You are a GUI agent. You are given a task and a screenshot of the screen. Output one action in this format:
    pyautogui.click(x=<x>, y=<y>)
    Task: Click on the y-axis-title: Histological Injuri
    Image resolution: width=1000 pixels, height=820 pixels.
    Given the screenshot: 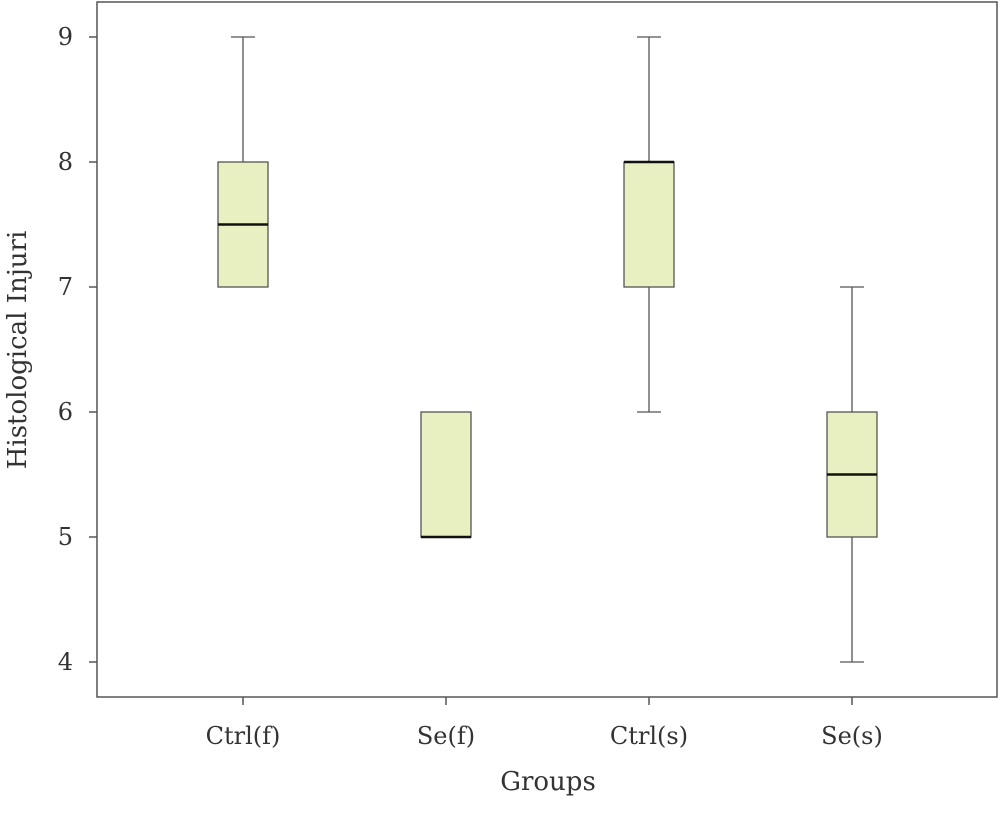 What is the action you would take?
    pyautogui.click(x=18, y=350)
    